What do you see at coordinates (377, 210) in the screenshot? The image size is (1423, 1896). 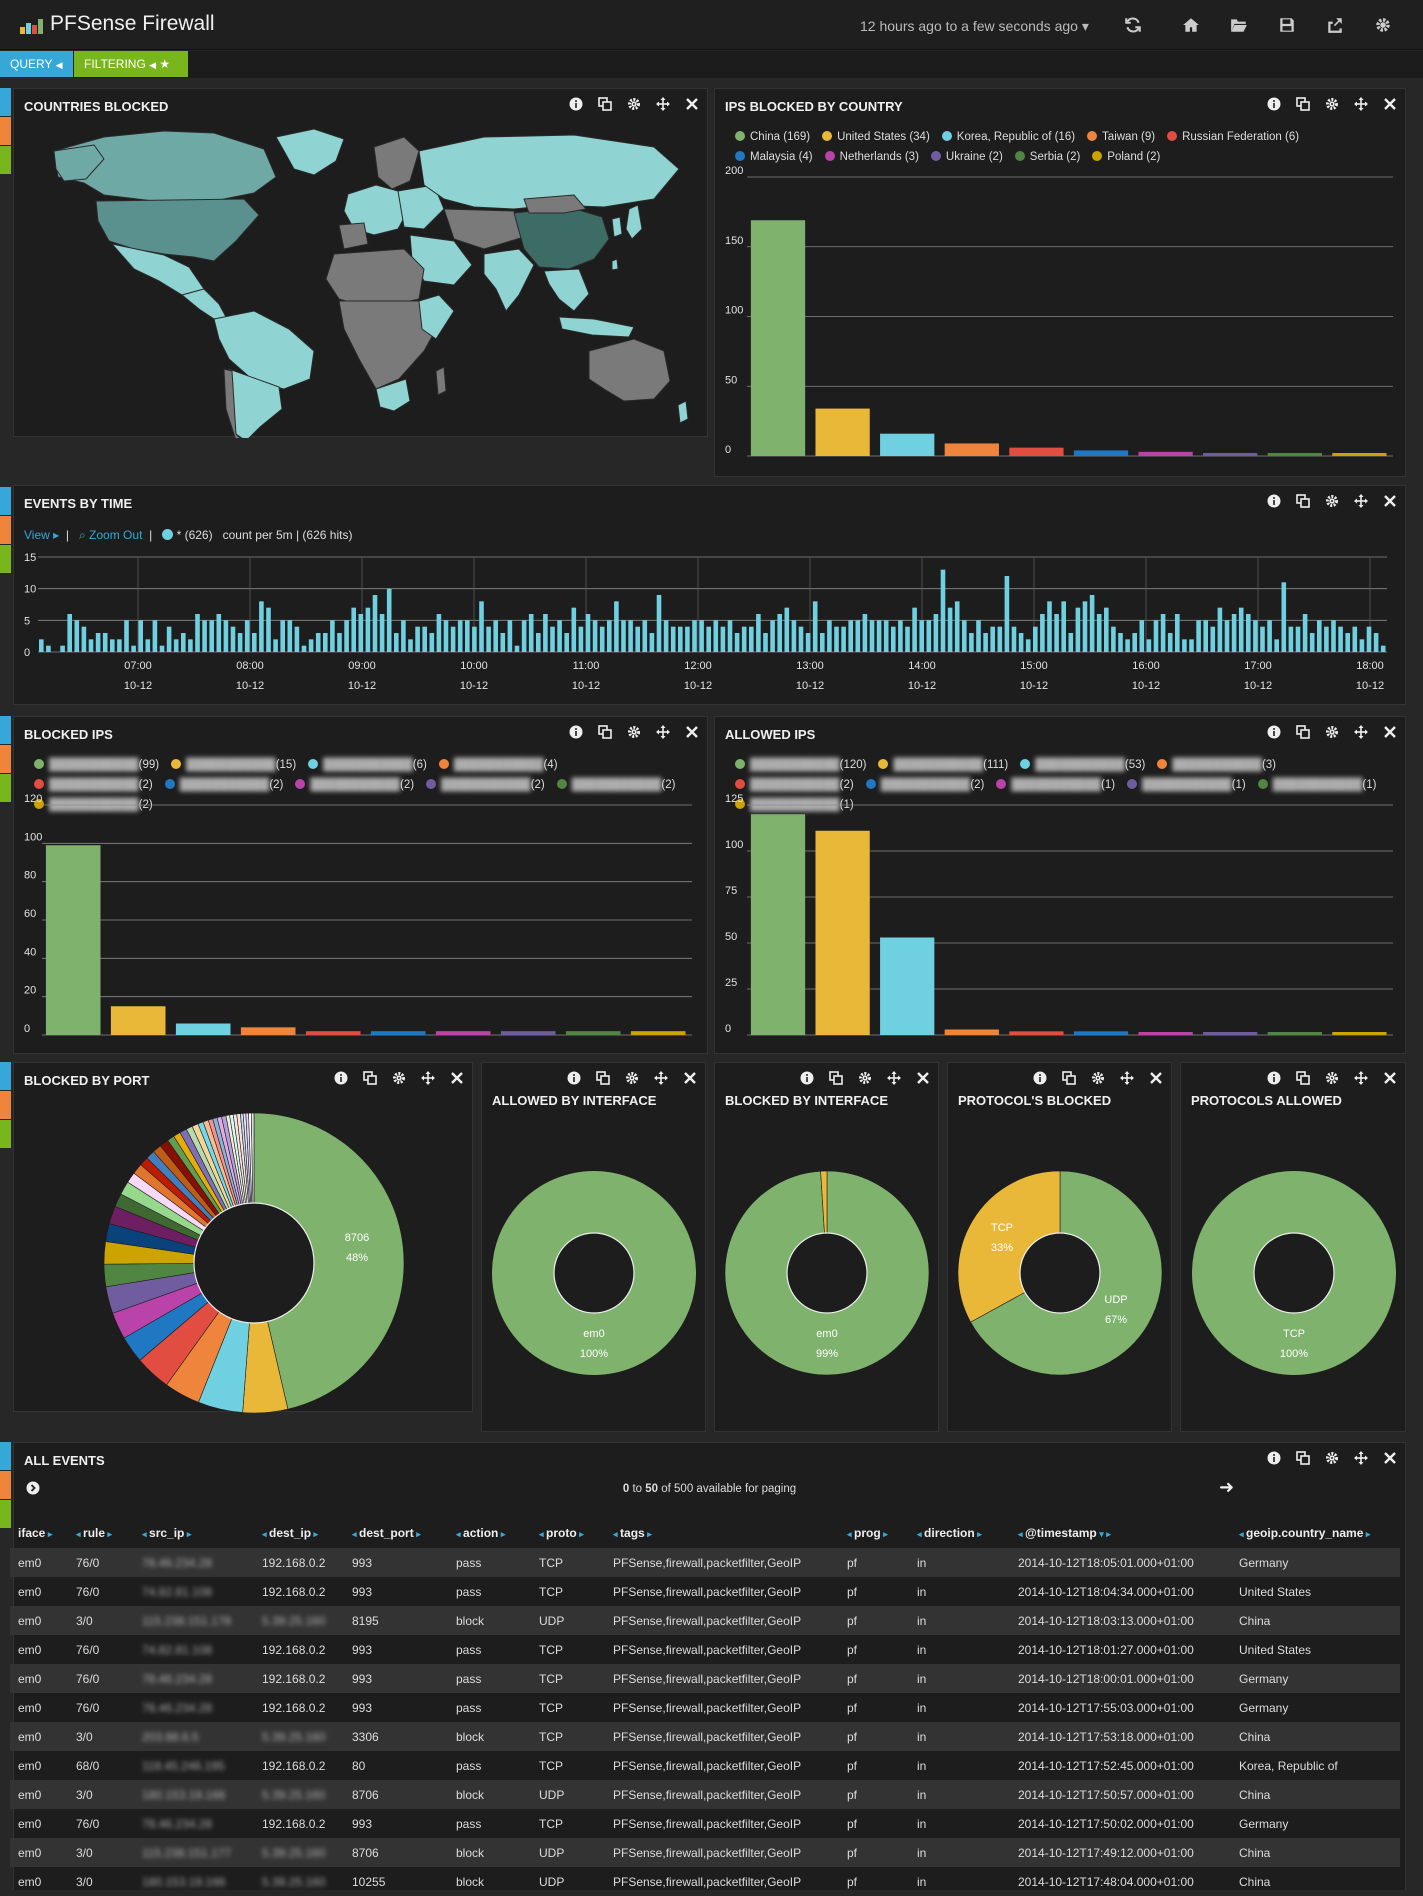 I see `map-region-western-europe` at bounding box center [377, 210].